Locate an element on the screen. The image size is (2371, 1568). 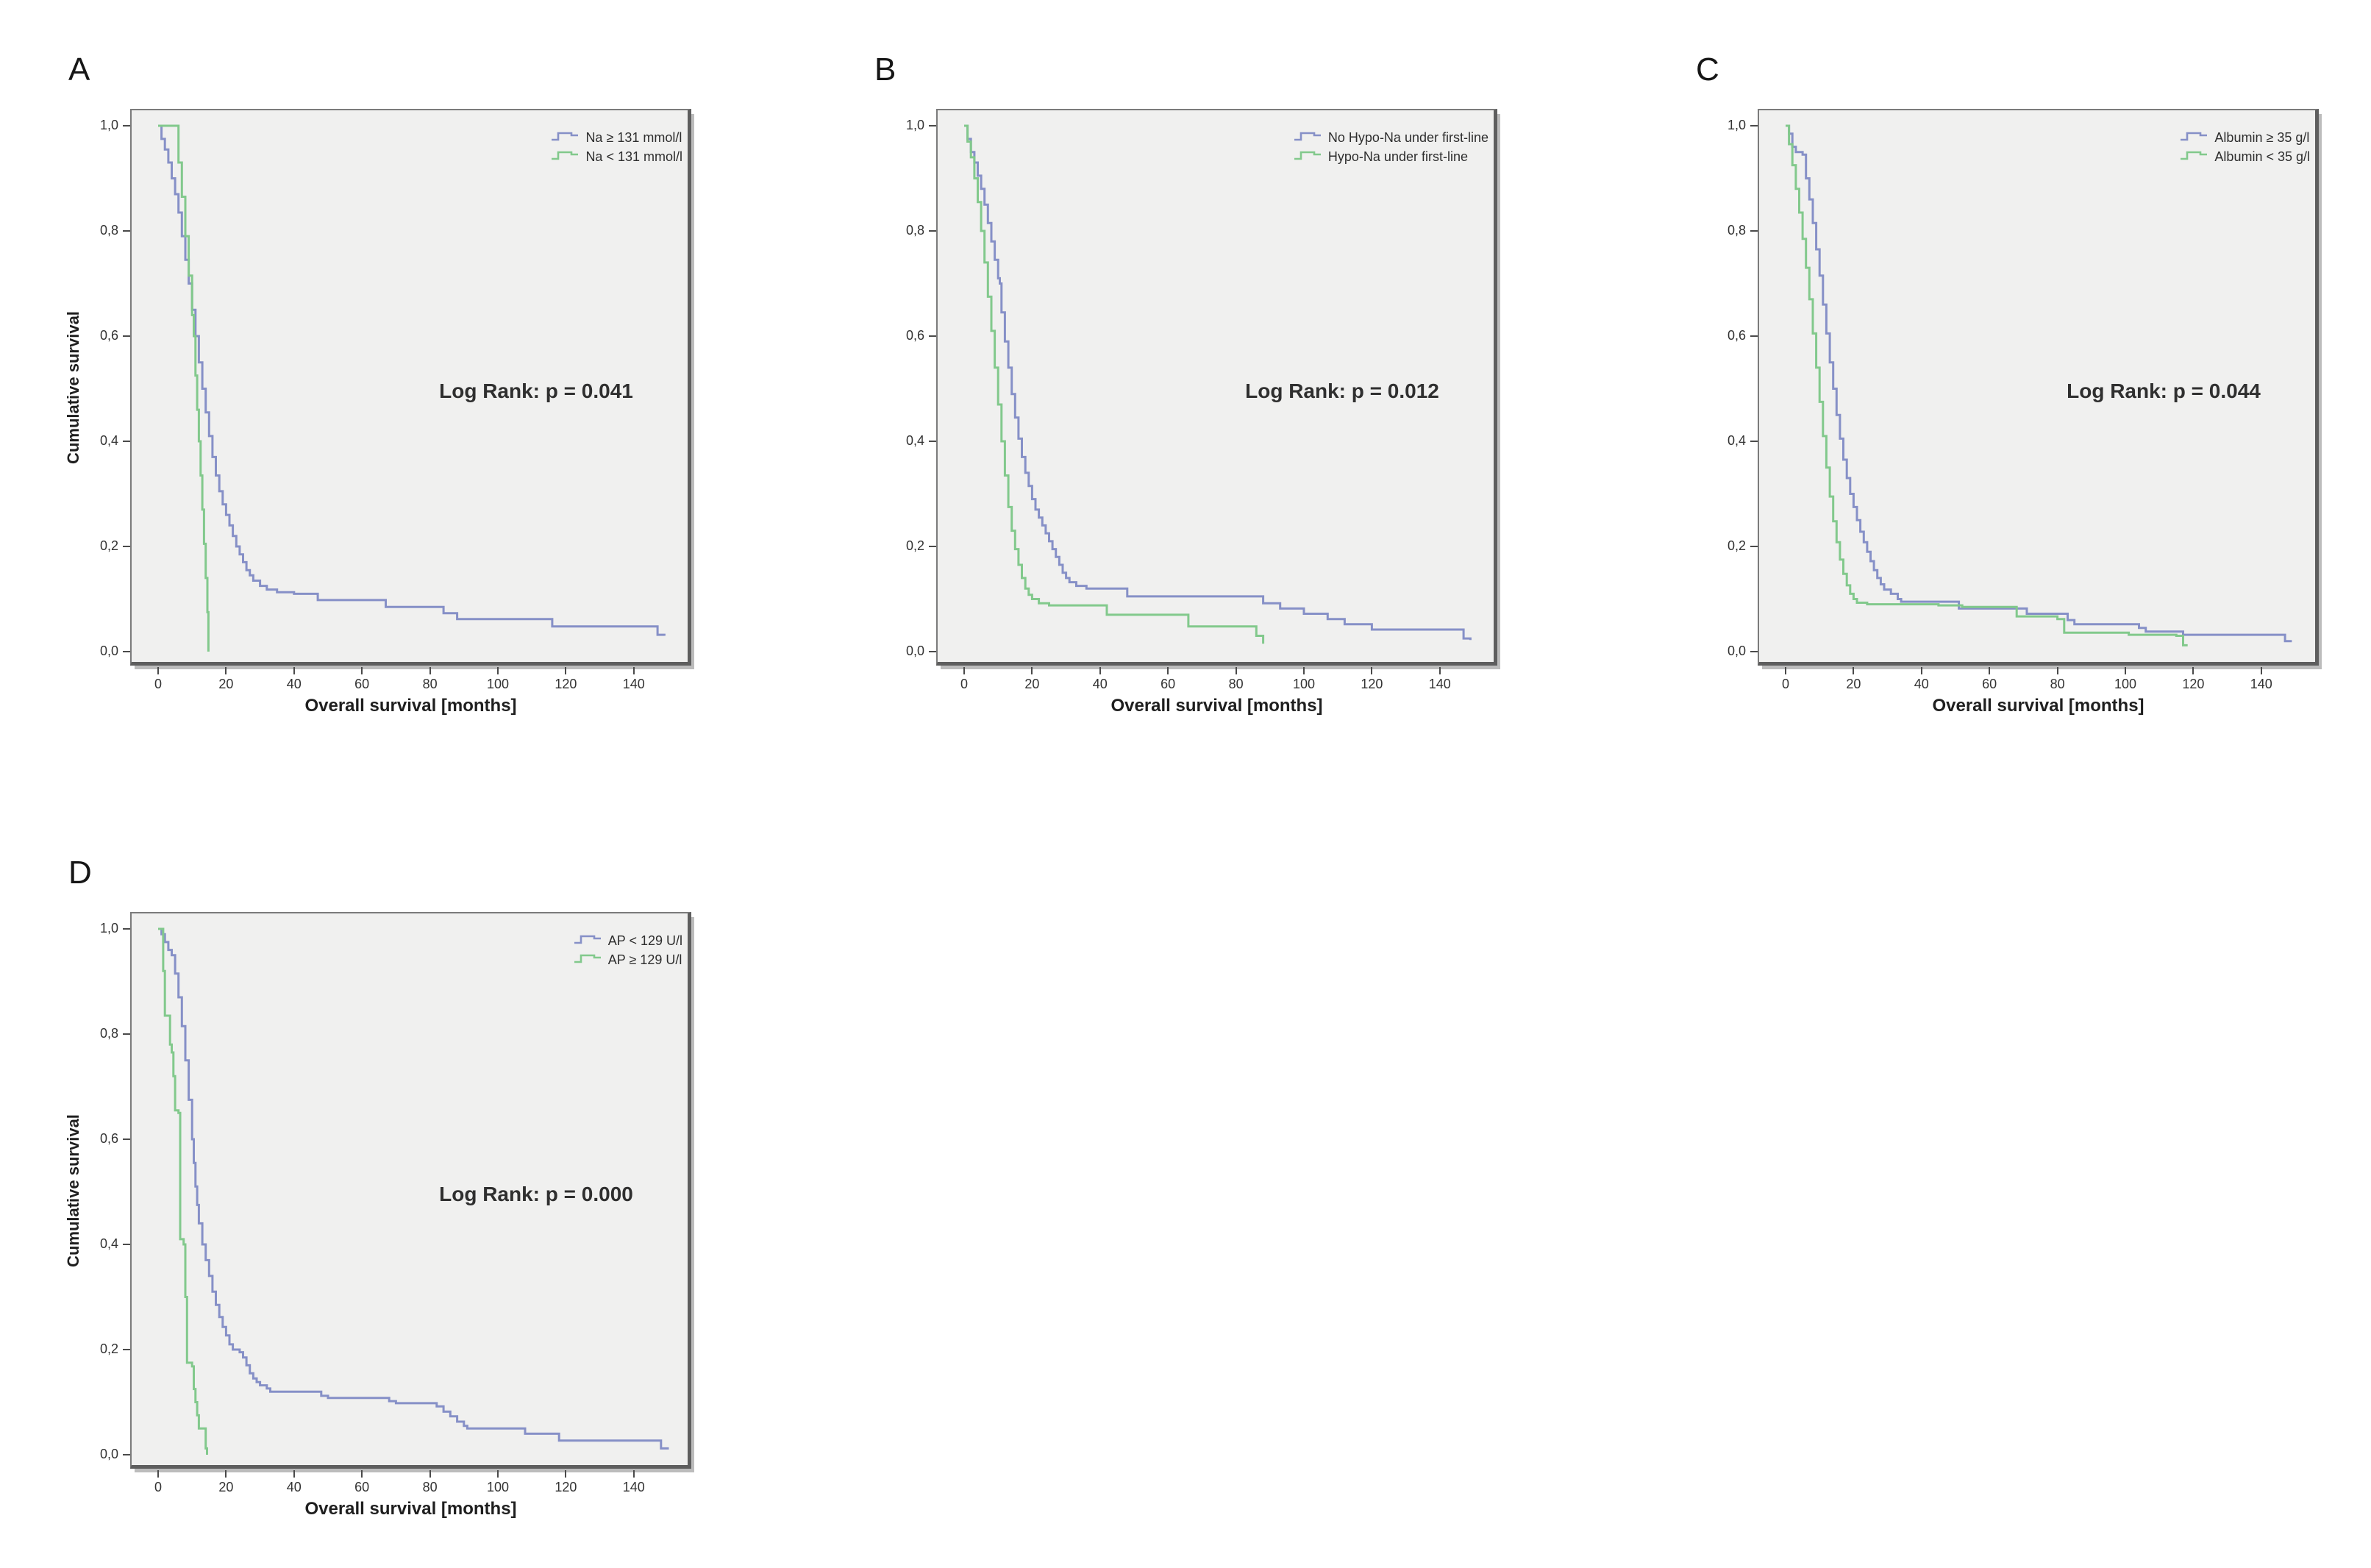
legend: Albumin ≥ 35 g/l Albumin < 35 g/l is located at coordinates (2245, 147).